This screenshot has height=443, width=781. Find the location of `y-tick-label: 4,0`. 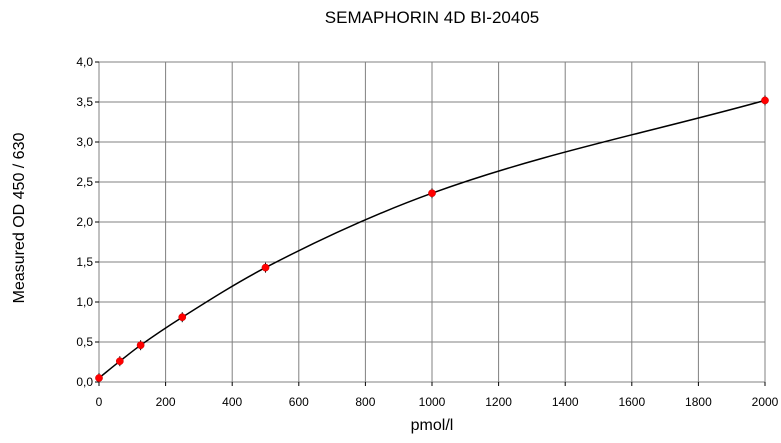

y-tick-label: 4,0 is located at coordinates (84, 62).